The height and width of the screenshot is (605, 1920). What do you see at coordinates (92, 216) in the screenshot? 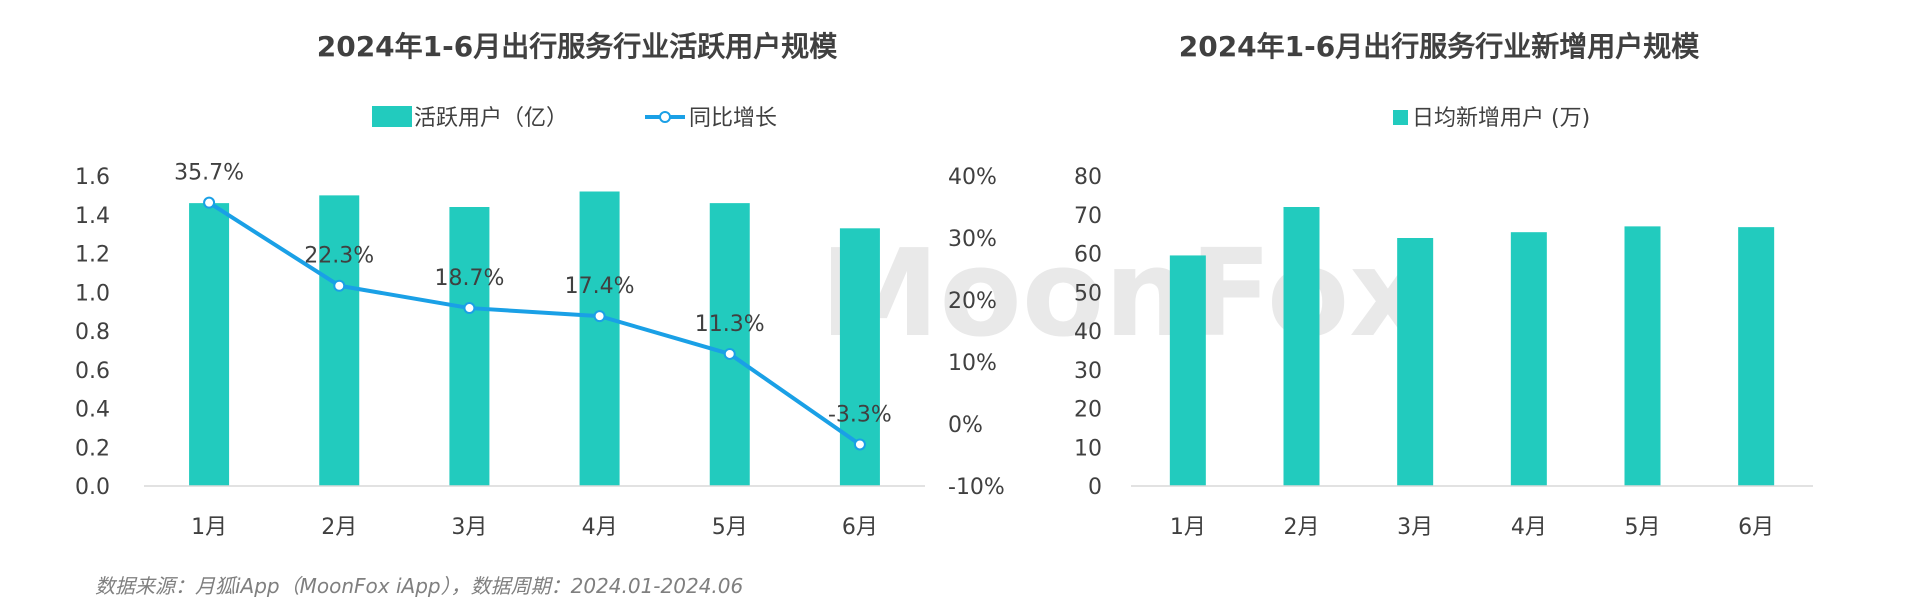
I see `y-tick-left: 1.4` at bounding box center [92, 216].